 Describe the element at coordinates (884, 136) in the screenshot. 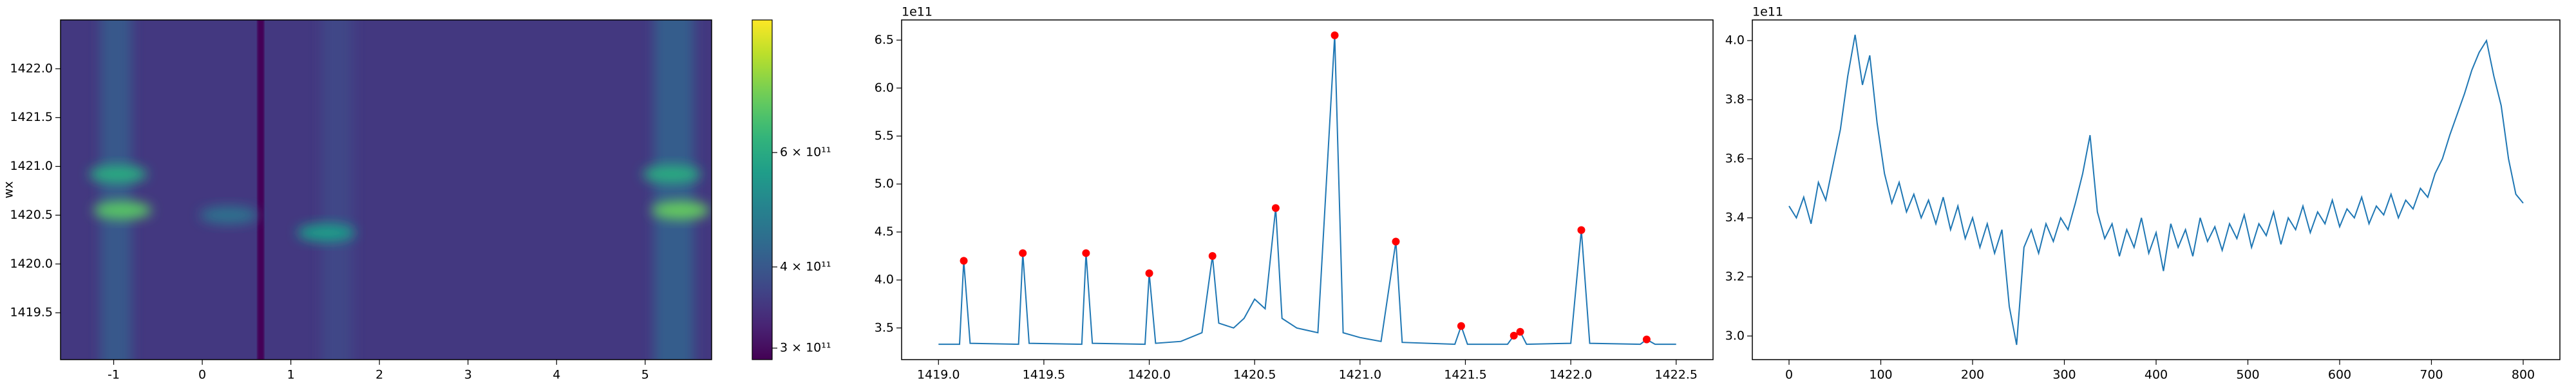

I see `y-tick-label: 5.5` at that location.